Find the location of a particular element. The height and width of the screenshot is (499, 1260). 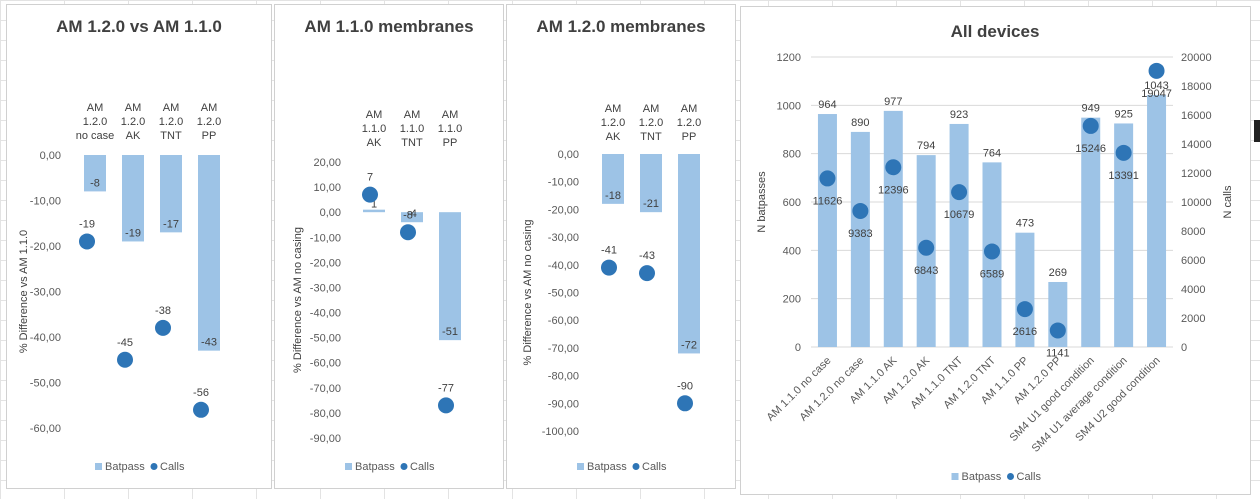

y-tick-label: -20,00 is located at coordinates (563, 210).